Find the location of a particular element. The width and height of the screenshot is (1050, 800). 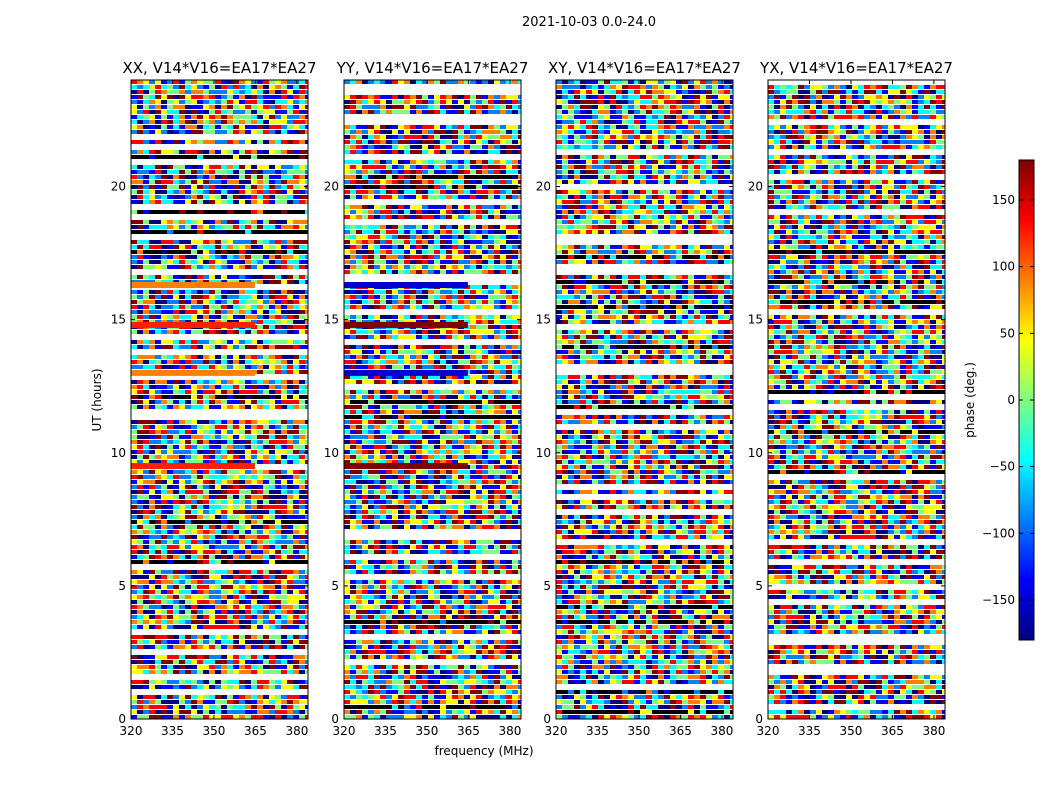

y-axis-label: UT (hours) is located at coordinates (97, 399).